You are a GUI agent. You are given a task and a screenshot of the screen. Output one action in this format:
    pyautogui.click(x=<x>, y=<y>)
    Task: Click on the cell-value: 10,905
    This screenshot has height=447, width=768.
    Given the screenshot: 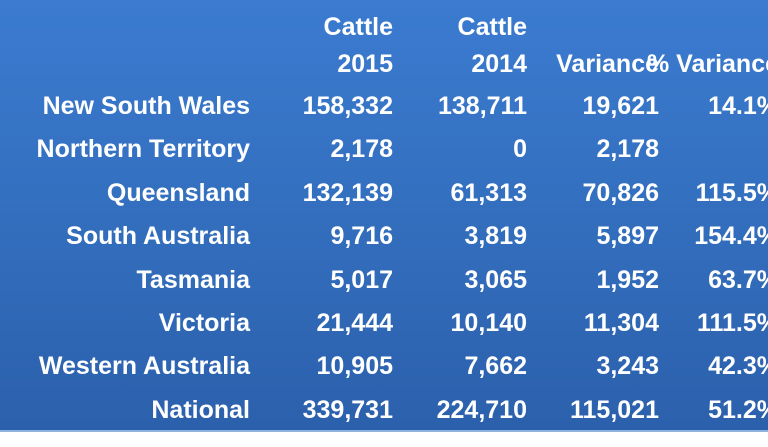 What is the action you would take?
    pyautogui.click(x=354, y=366)
    